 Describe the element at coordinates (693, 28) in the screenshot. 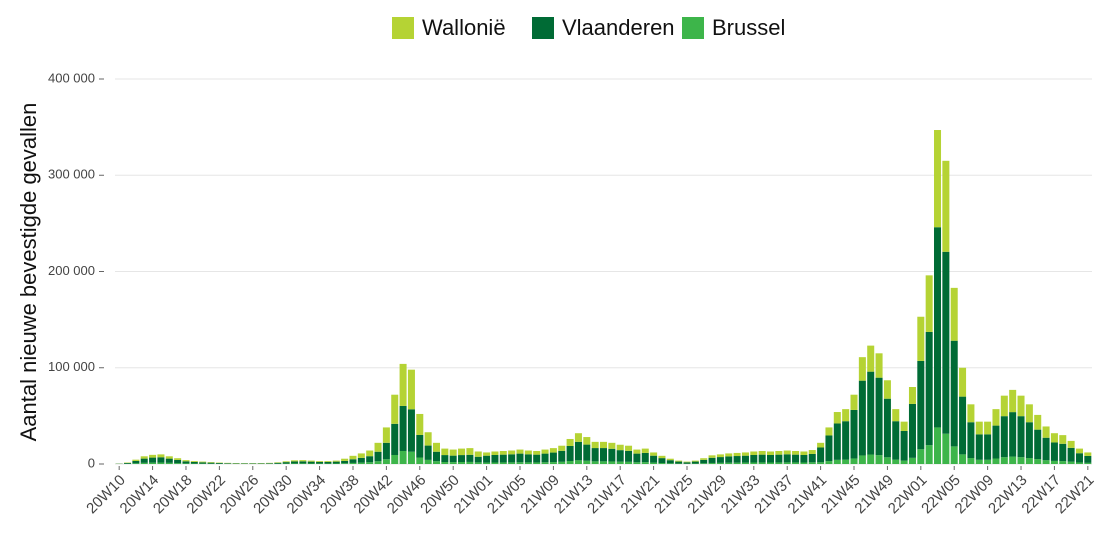

I see `legend-swatch` at that location.